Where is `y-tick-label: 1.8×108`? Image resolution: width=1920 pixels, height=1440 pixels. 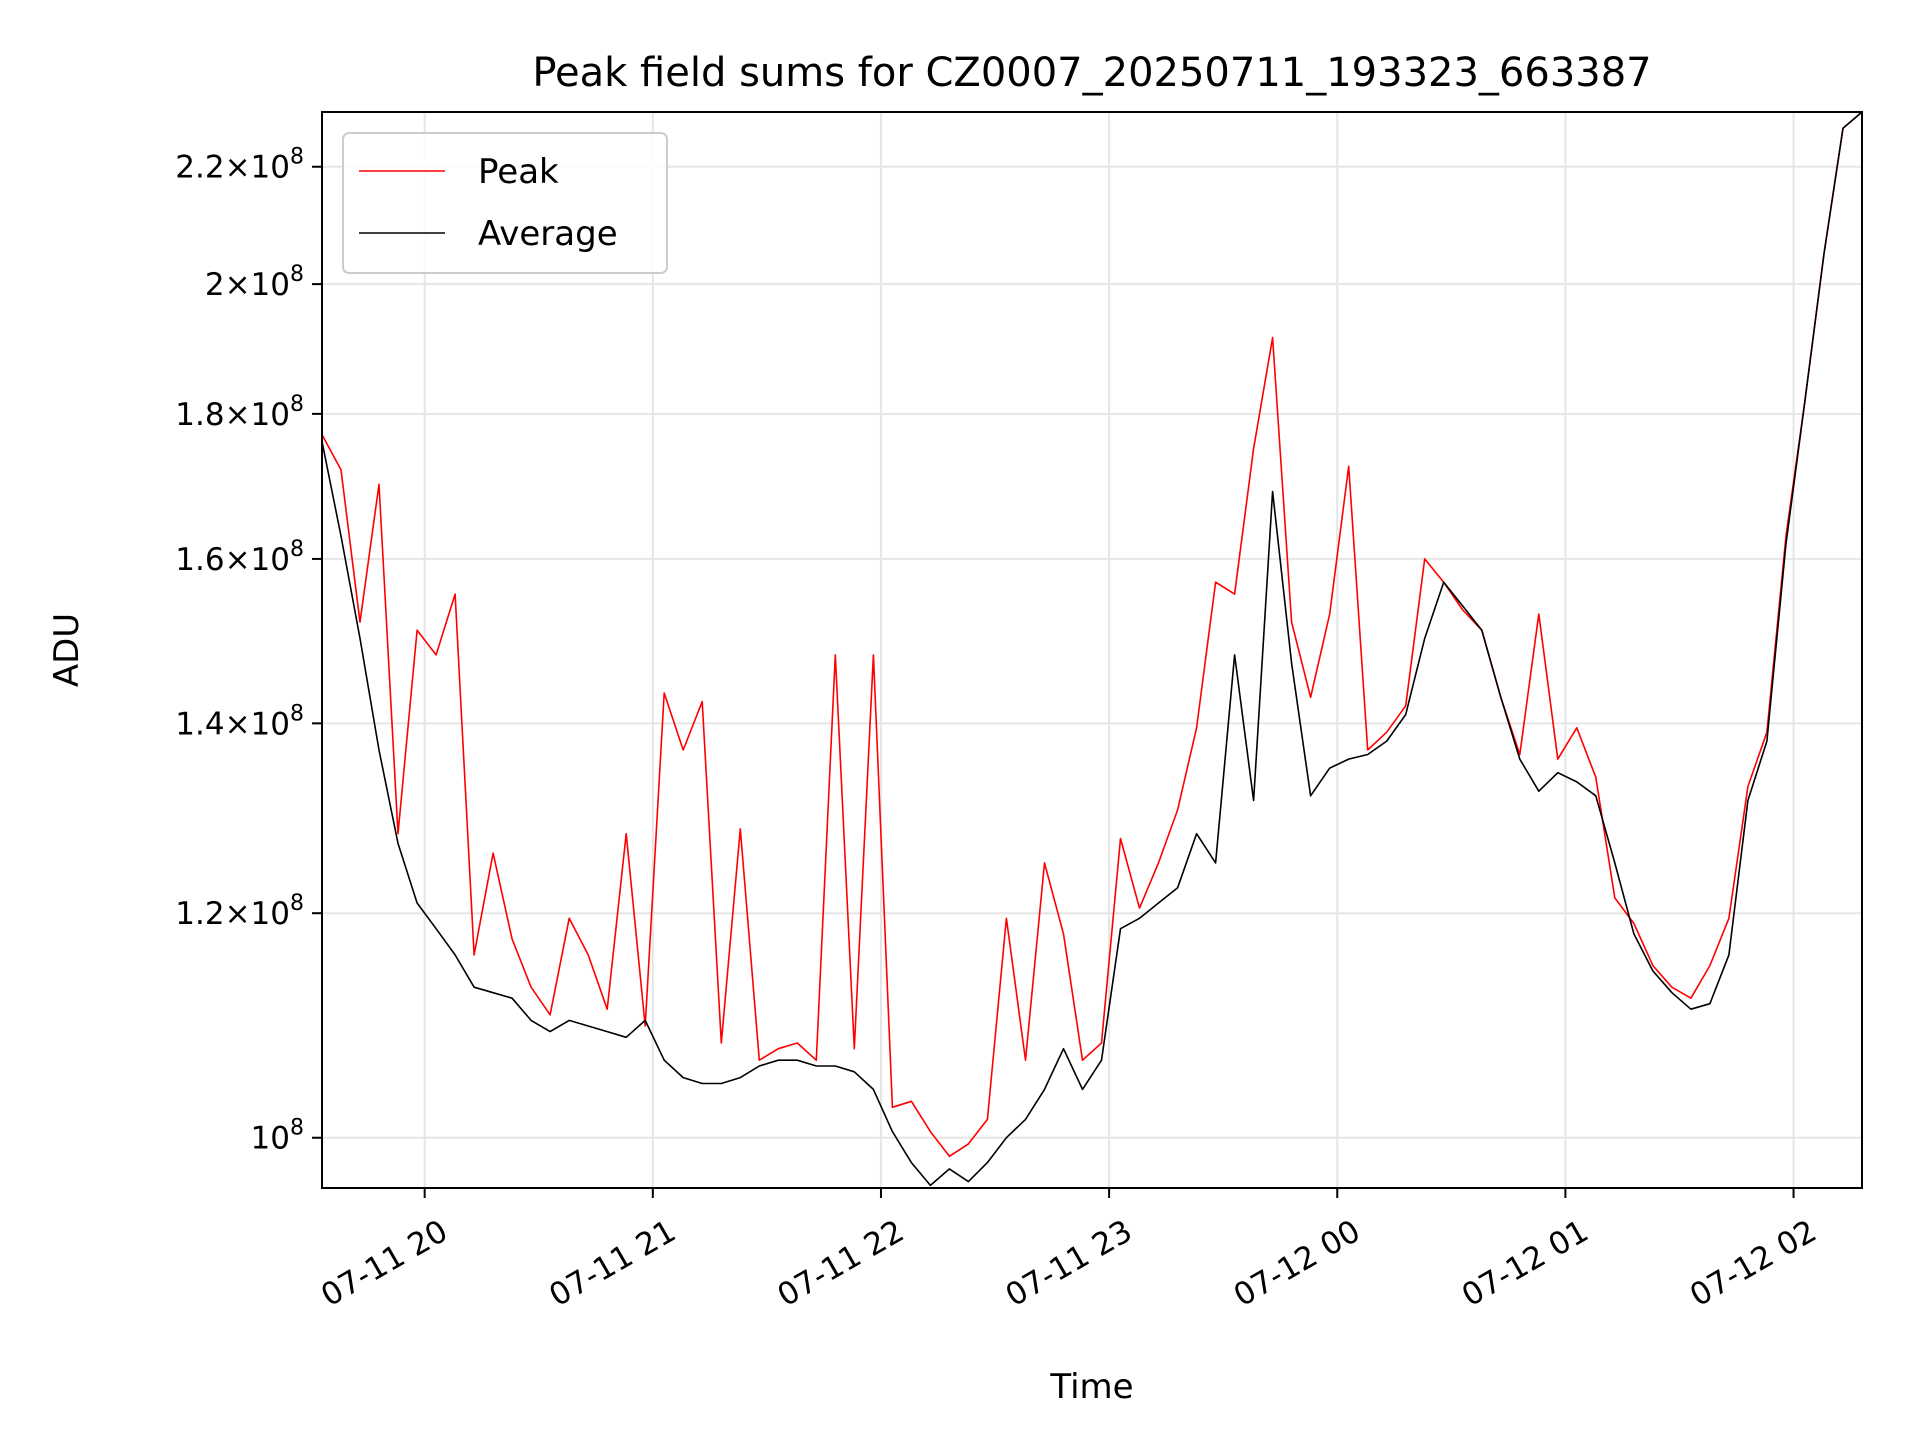 y-tick-label: 1.8×108 is located at coordinates (239, 412).